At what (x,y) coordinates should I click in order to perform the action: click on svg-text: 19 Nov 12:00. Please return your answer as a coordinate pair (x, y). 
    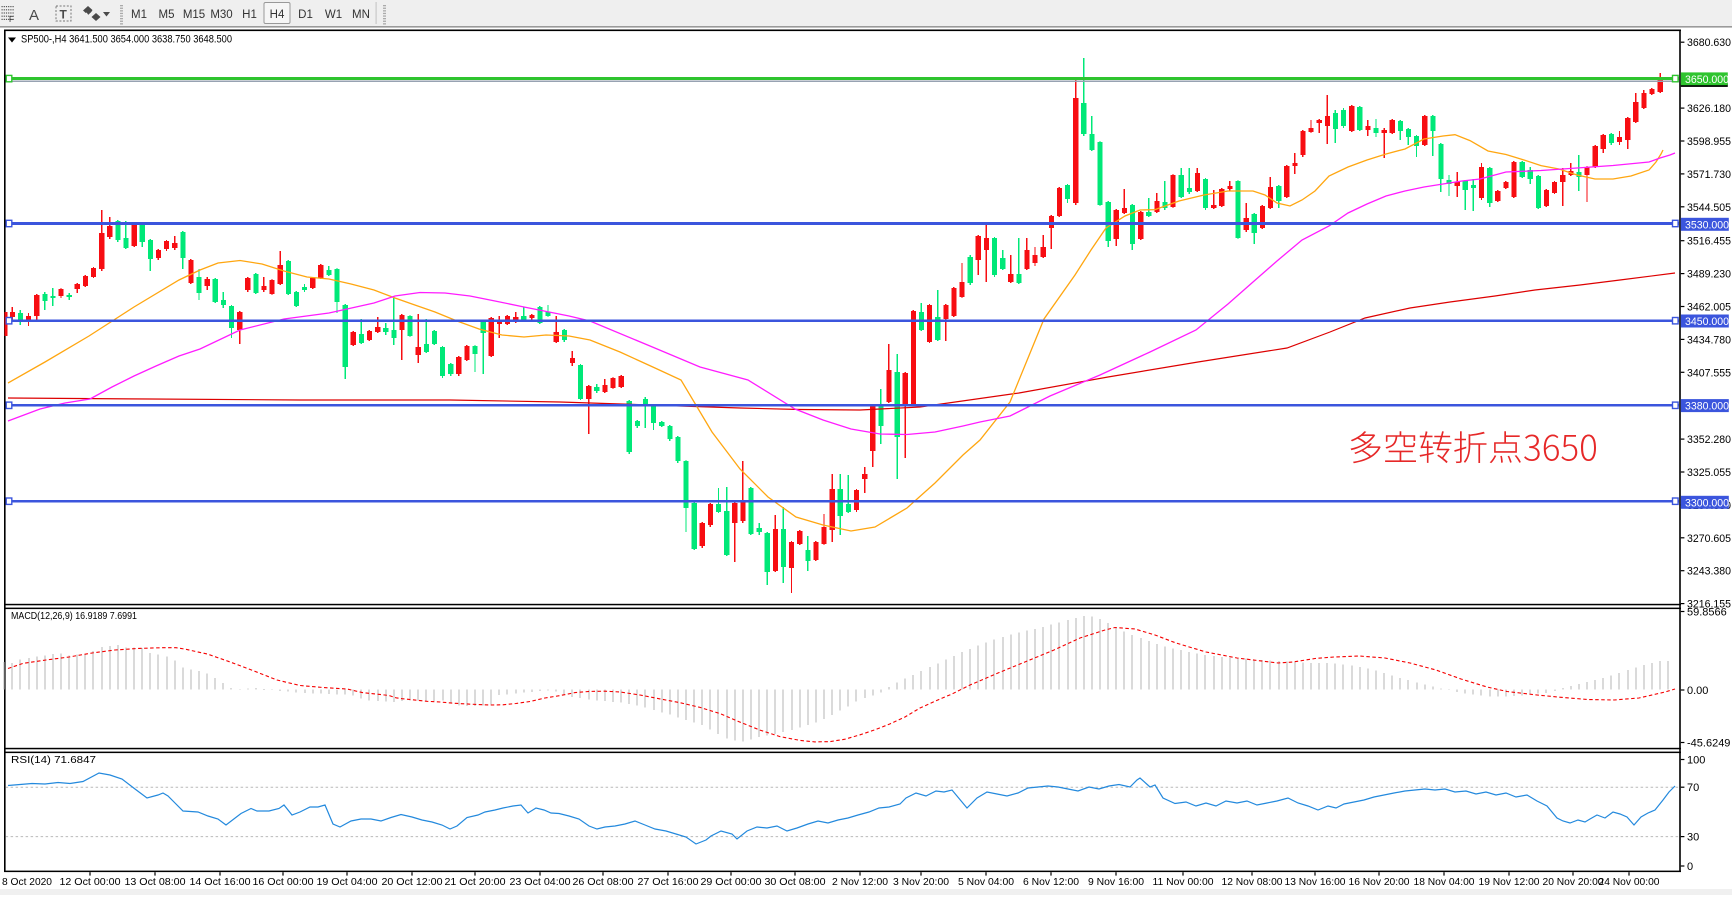
    Looking at the image, I should click on (1509, 882).